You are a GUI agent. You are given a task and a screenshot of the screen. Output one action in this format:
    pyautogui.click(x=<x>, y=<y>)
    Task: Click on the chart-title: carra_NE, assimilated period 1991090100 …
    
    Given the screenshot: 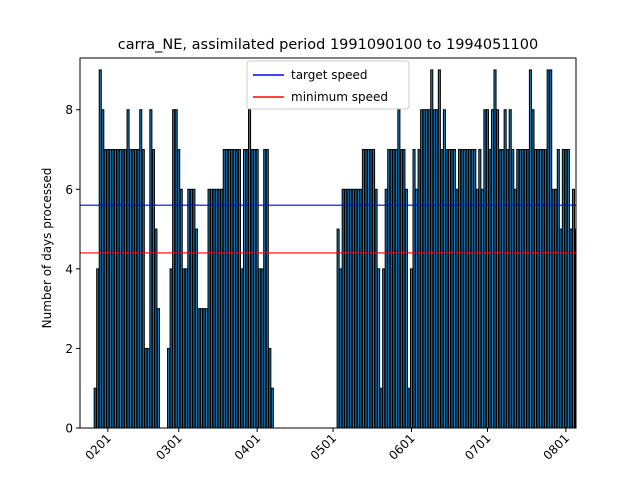 What is the action you would take?
    pyautogui.click(x=328, y=45)
    